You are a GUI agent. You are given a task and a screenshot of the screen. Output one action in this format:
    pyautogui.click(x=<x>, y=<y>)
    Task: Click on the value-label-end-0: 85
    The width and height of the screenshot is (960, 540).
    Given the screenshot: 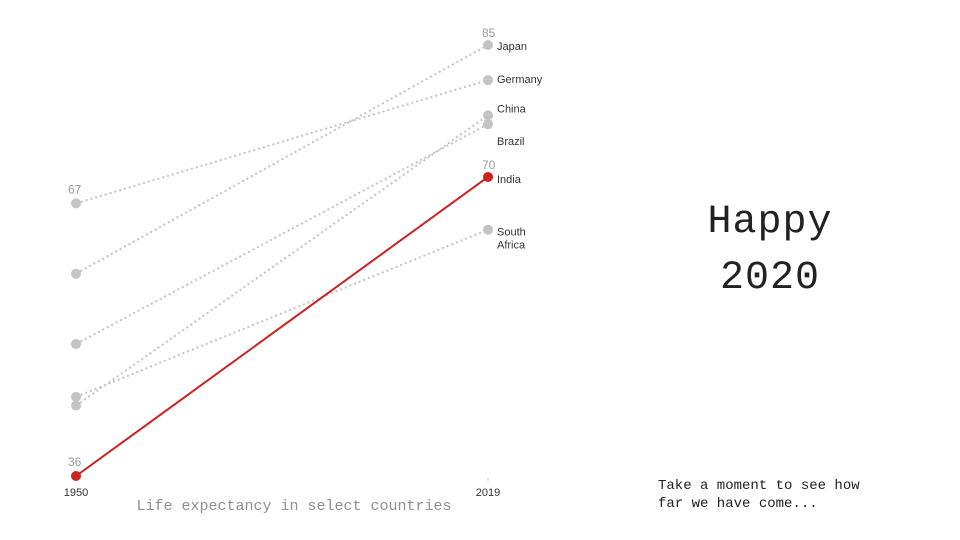 What is the action you would take?
    pyautogui.click(x=489, y=33)
    